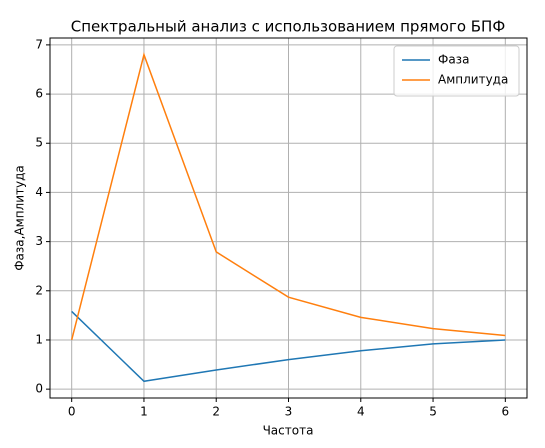  Describe the element at coordinates (505, 412) in the screenshot. I see `x-tick-label: 6` at that location.